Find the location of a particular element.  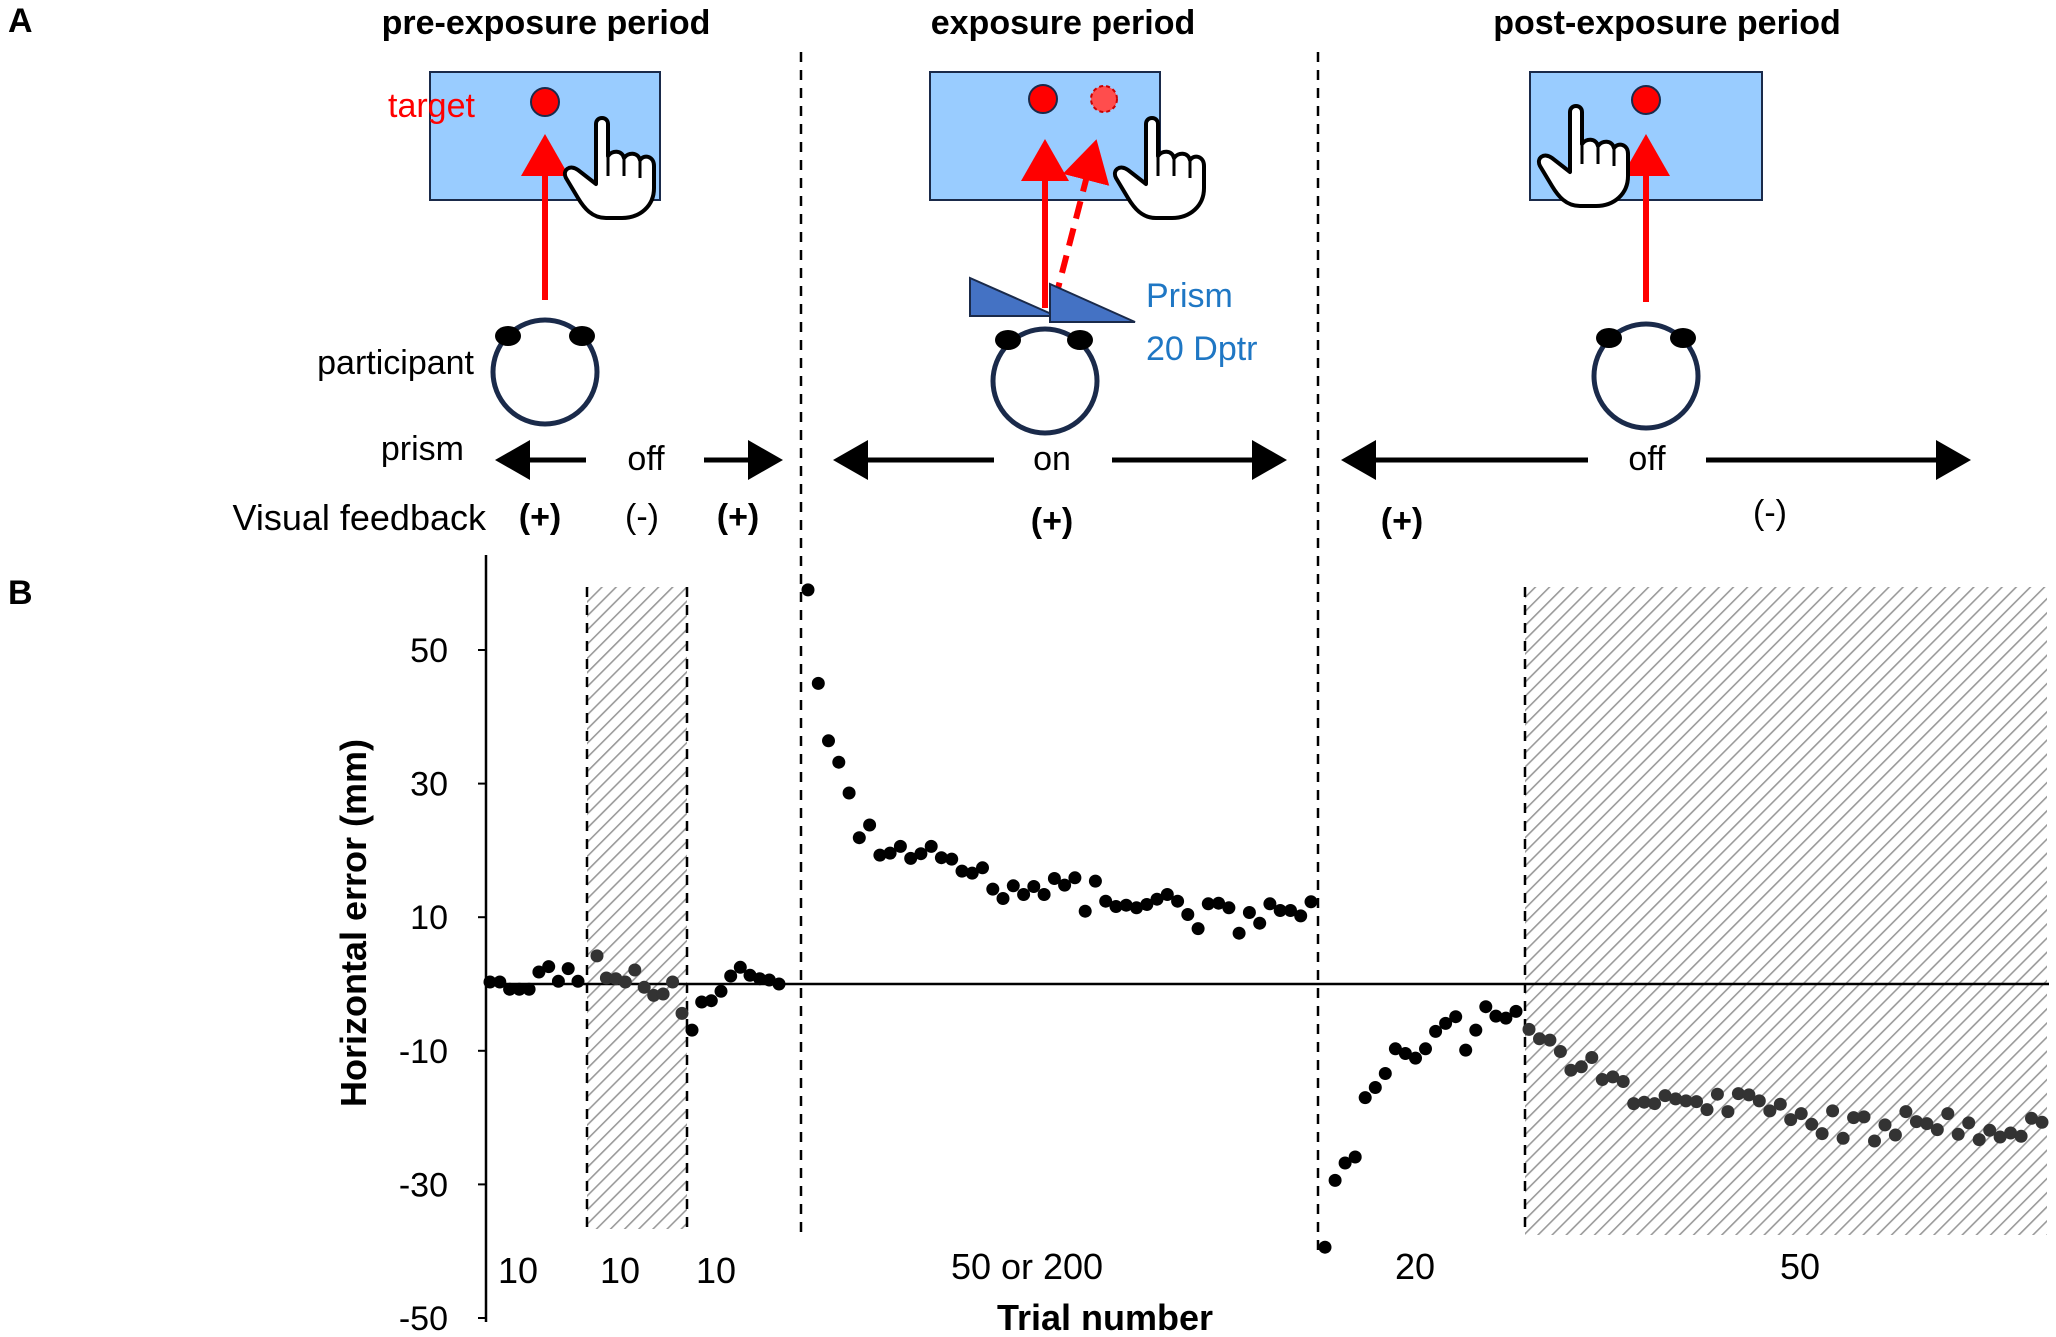

perceived-target-icon is located at coordinates (1104, 99).